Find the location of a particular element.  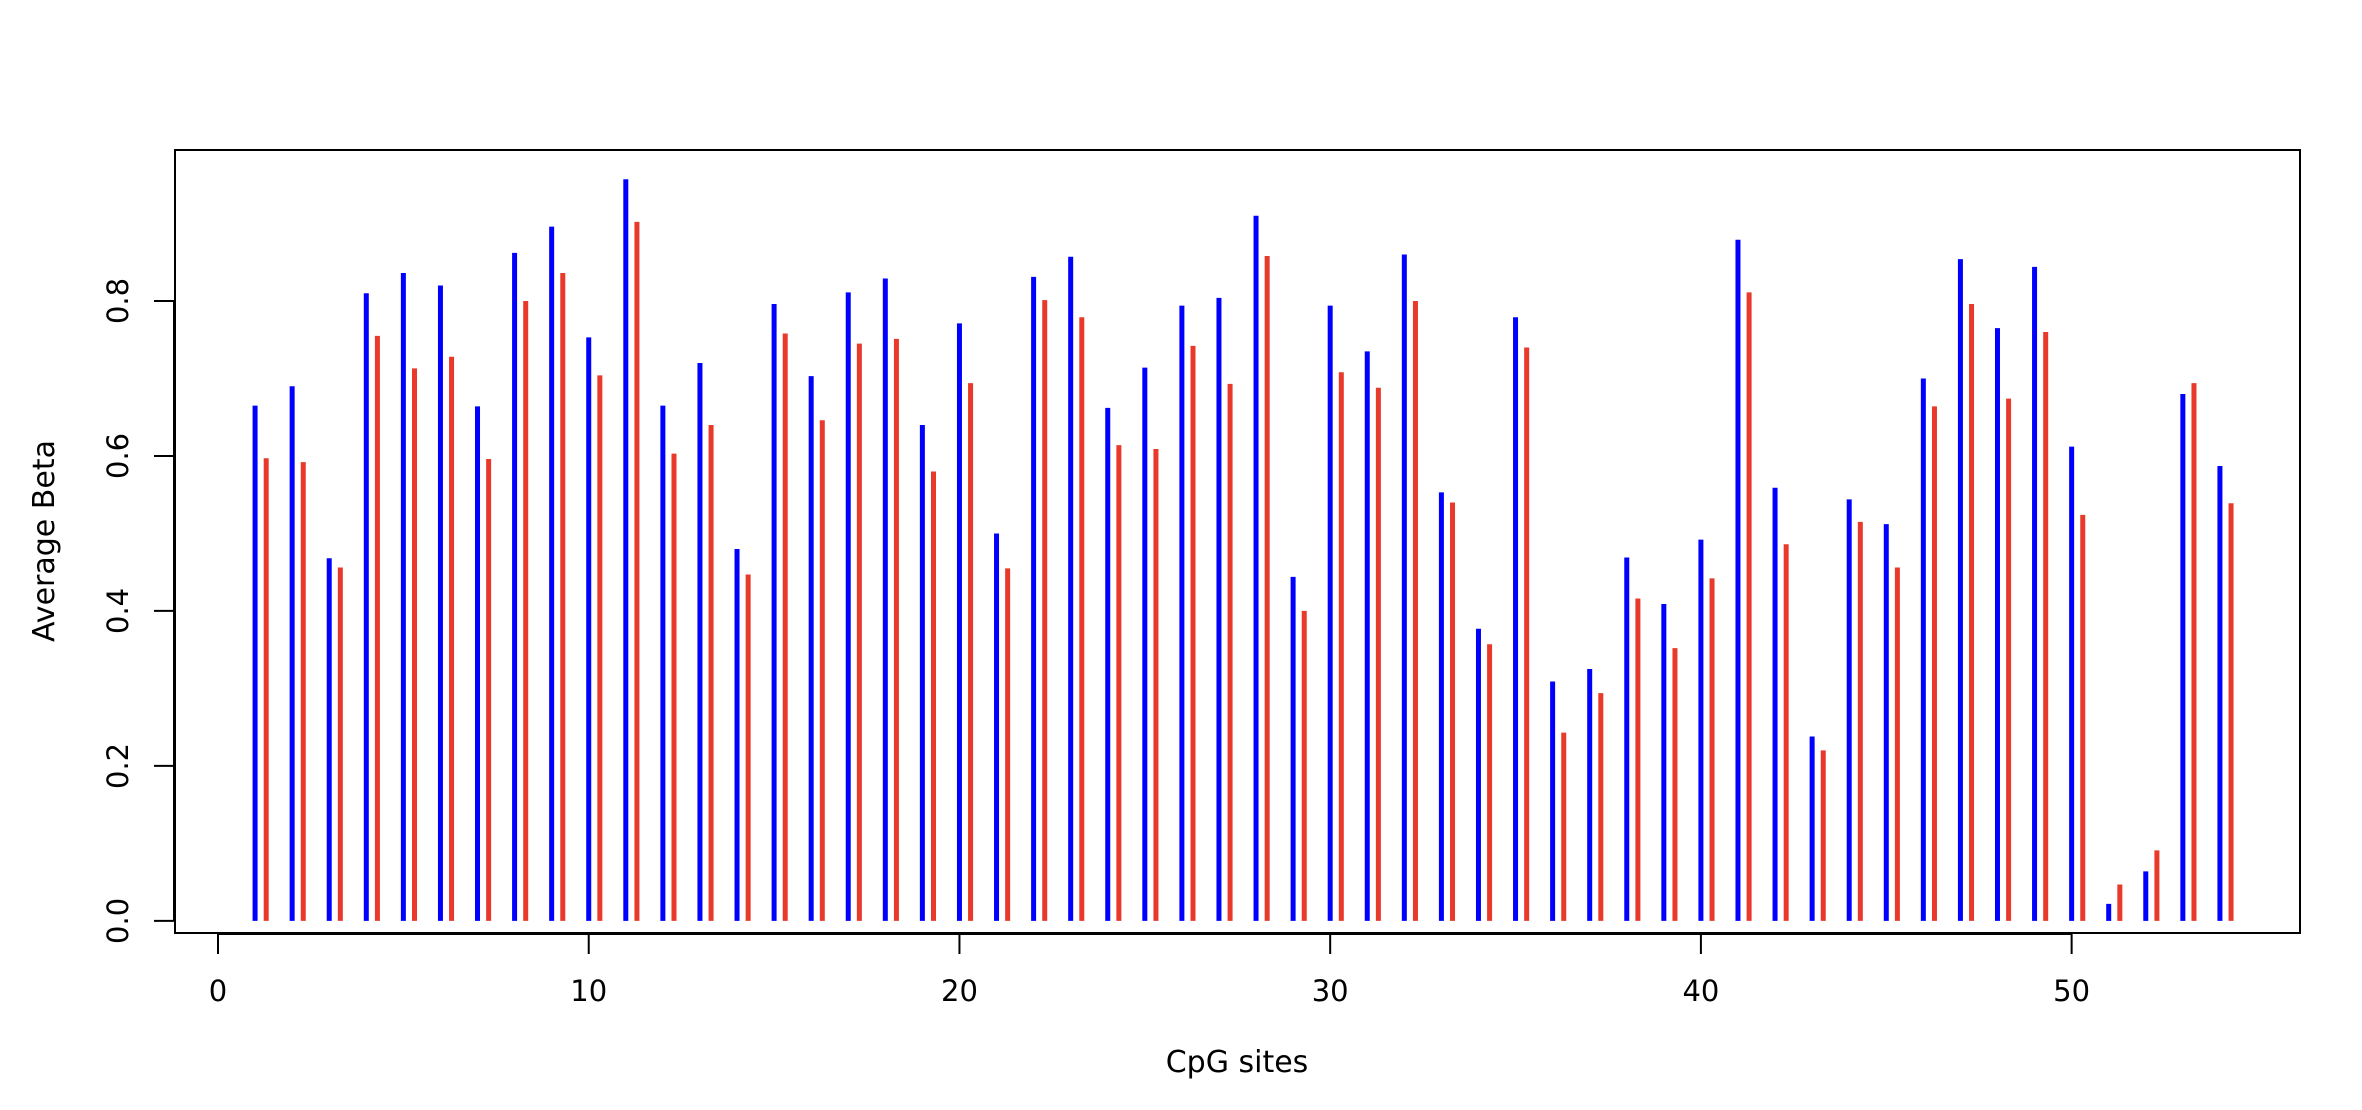

y-tick-label: 0.8 is located at coordinates (118, 301).